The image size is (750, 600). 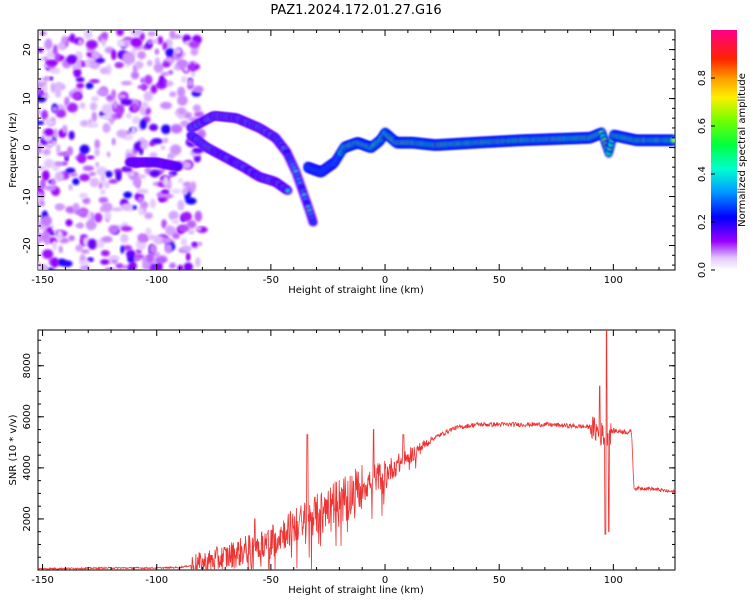 What do you see at coordinates (702, 78) in the screenshot?
I see `colorbar-tick-label: 0.8` at bounding box center [702, 78].